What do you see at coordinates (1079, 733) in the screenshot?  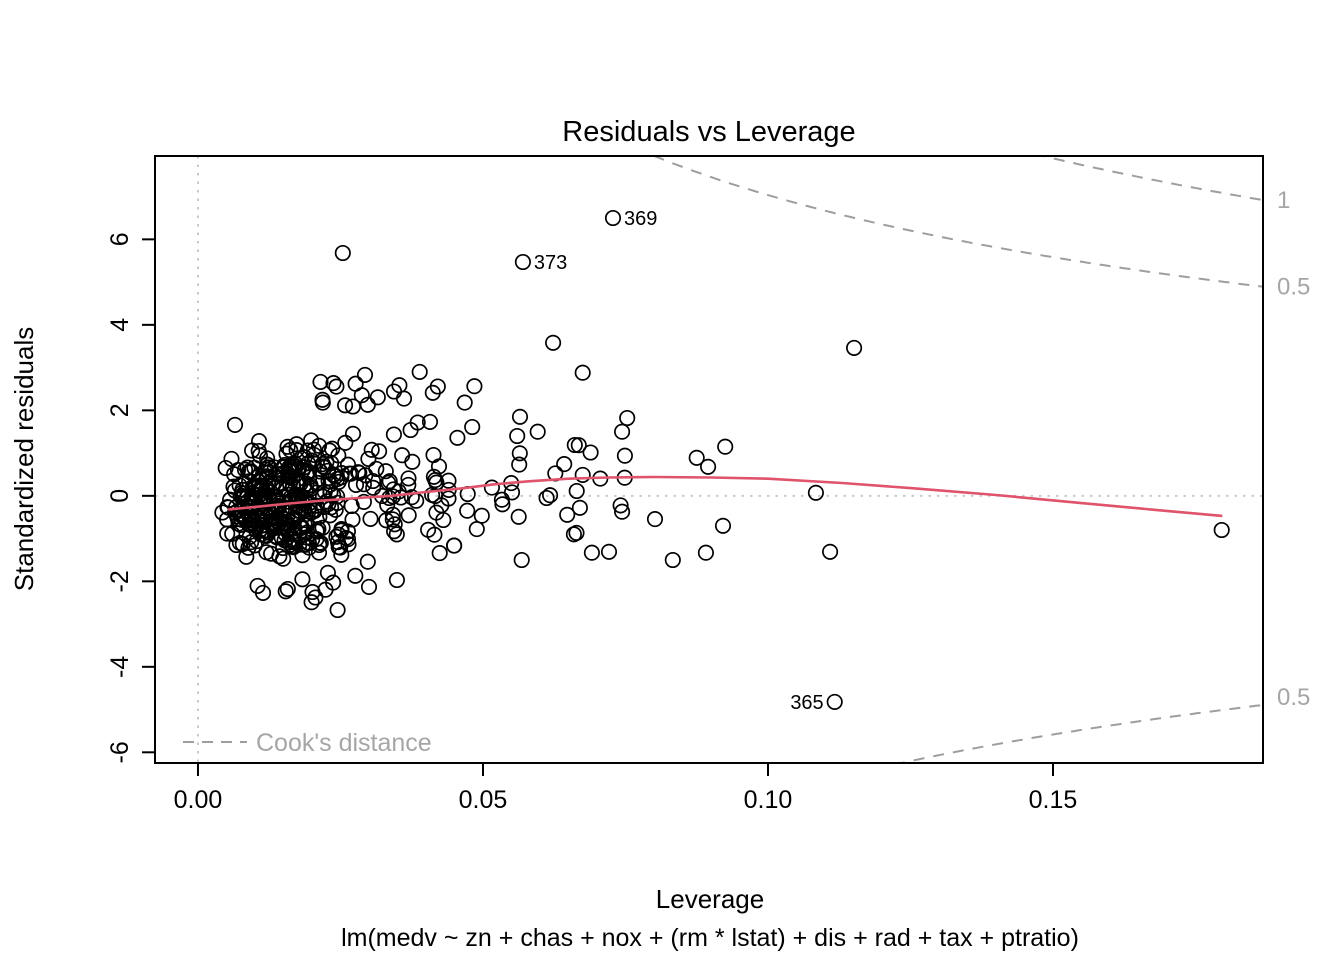 I see `cooks-contour-0.5-lower` at bounding box center [1079, 733].